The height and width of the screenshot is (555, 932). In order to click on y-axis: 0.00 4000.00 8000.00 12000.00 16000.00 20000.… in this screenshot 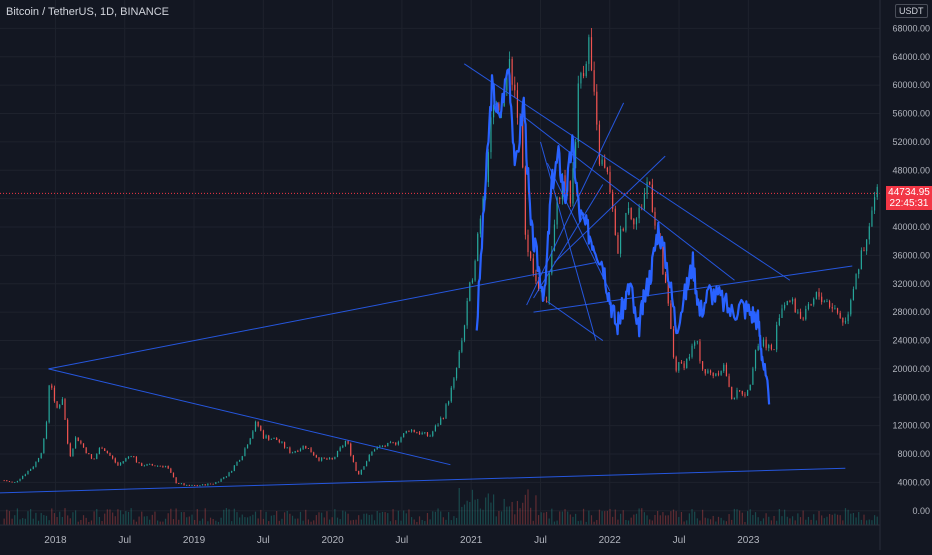, I will do `click(904, 275)`.